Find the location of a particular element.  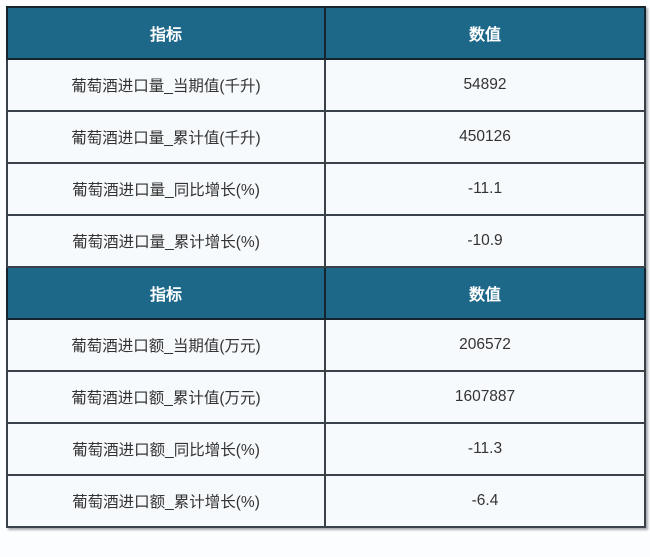

indicator-cell: 葡萄酒进口额_当期值(万元) is located at coordinates (166, 345).